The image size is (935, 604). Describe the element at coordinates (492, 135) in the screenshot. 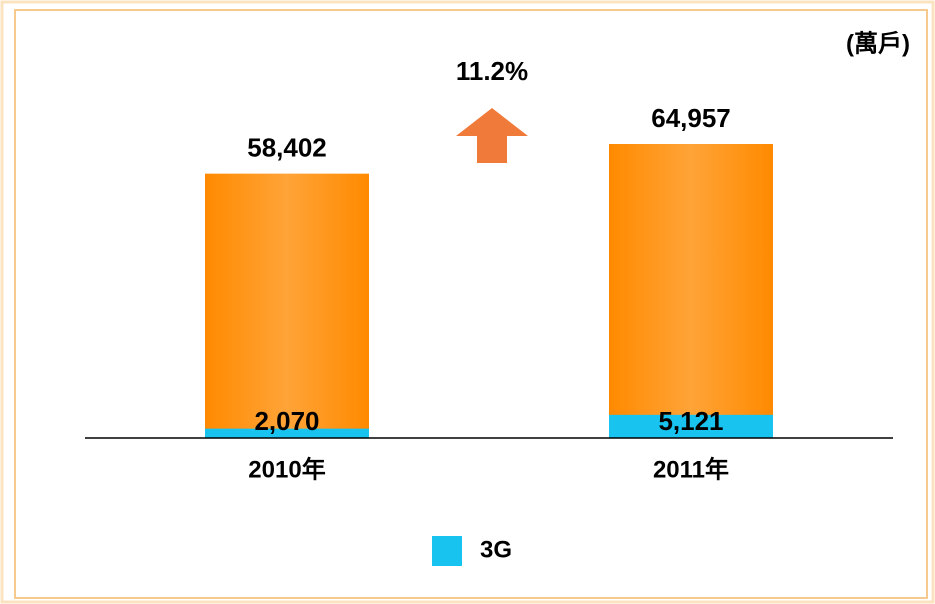

I see `growth-arrow` at that location.